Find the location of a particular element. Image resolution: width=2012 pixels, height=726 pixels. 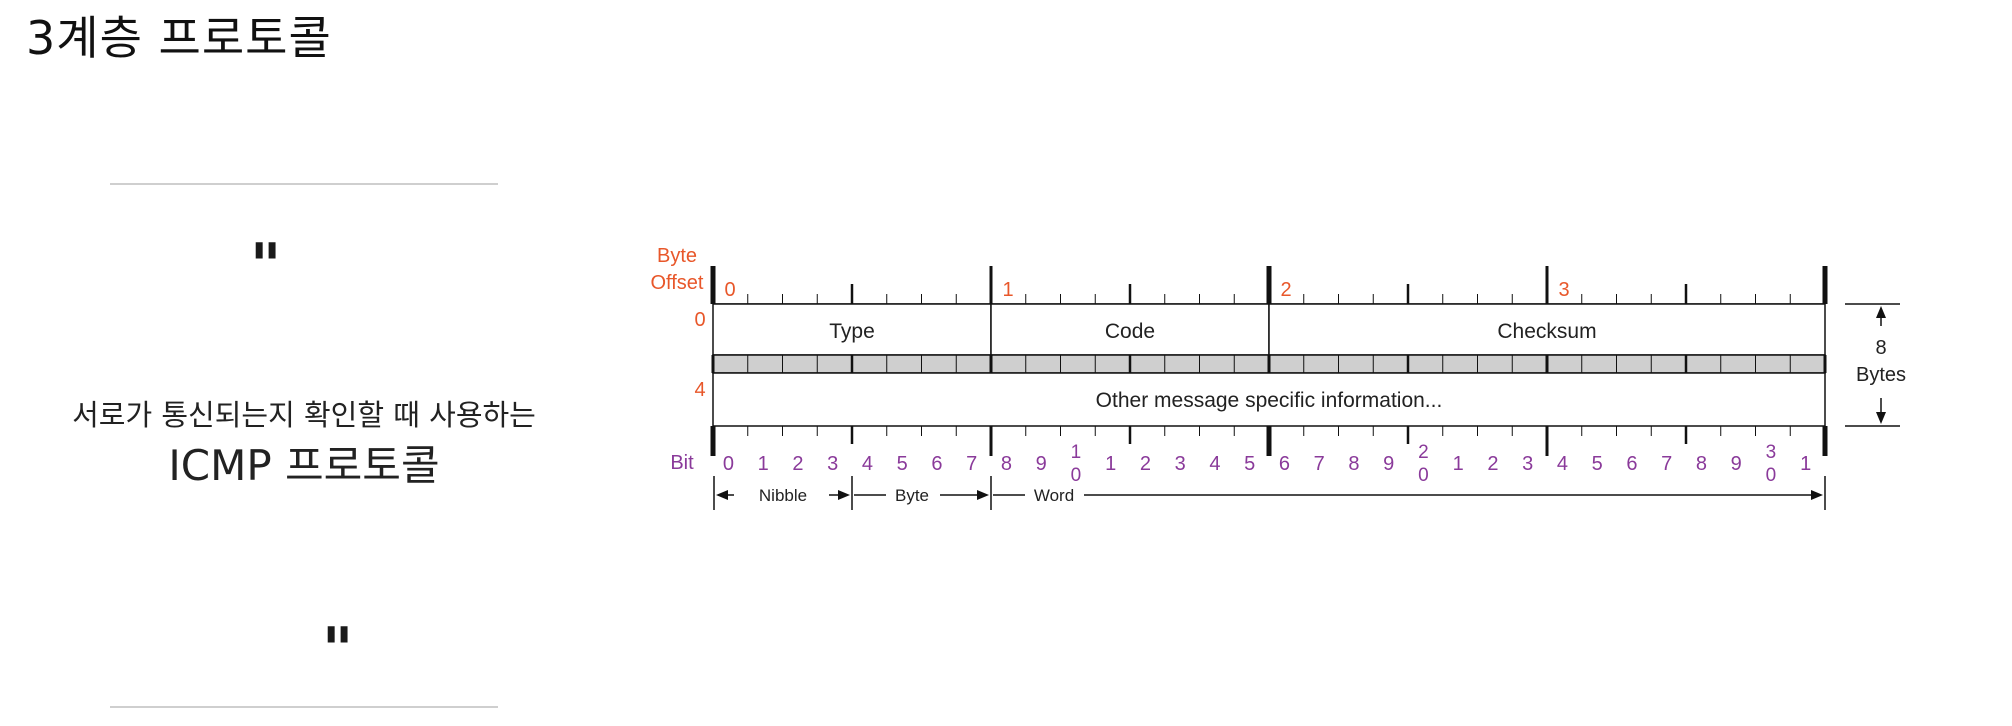

top-divider is located at coordinates (304, 184).